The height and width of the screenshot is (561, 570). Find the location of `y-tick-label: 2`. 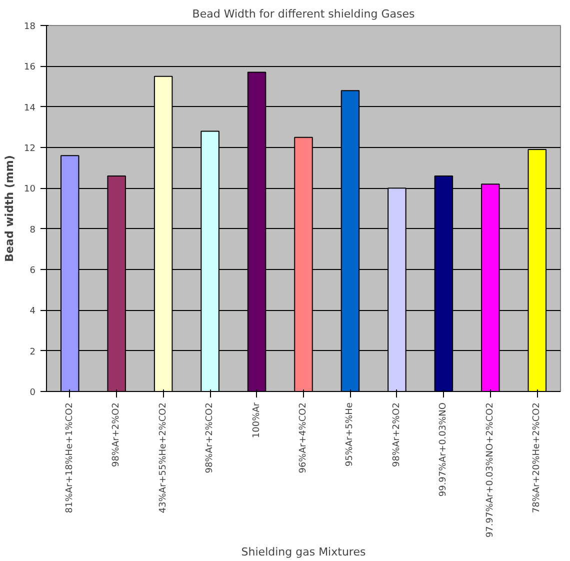

y-tick-label: 2 is located at coordinates (33, 352).